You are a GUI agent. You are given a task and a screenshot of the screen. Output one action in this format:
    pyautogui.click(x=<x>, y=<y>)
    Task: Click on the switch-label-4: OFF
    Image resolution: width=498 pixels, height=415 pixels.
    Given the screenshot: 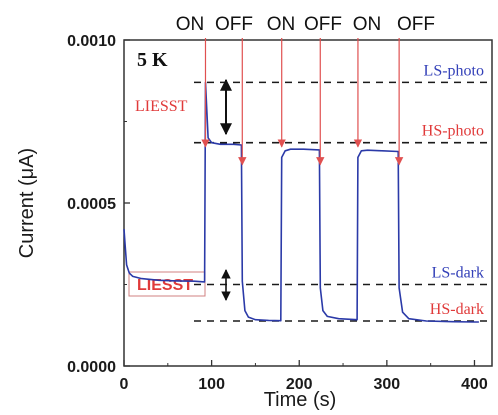 What is the action you would take?
    pyautogui.click(x=323, y=24)
    